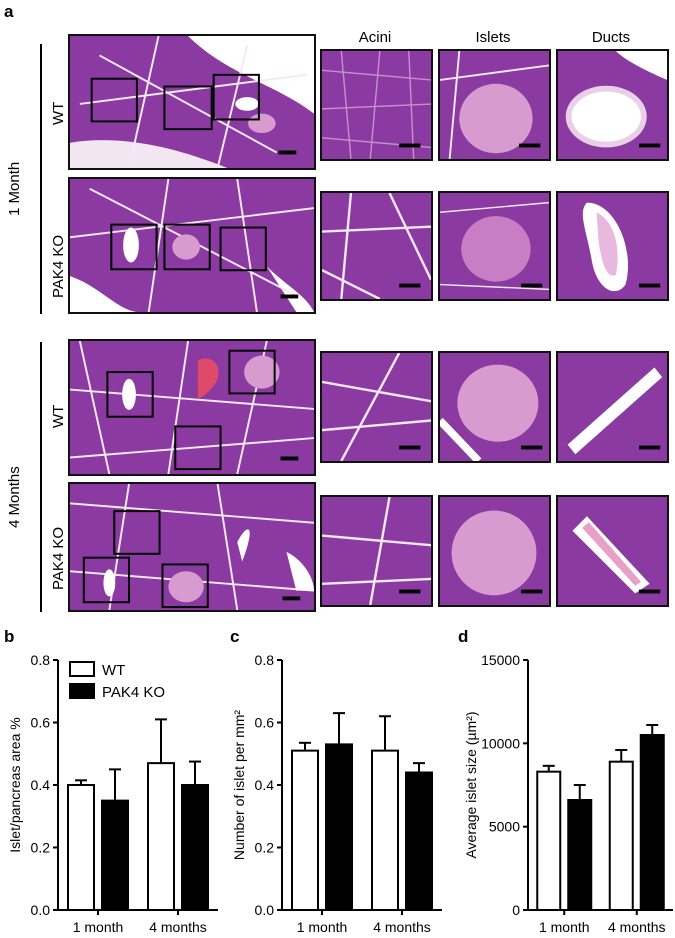  Describe the element at coordinates (494, 407) in the screenshot. I see `zoom-islets-wt-4m` at that location.